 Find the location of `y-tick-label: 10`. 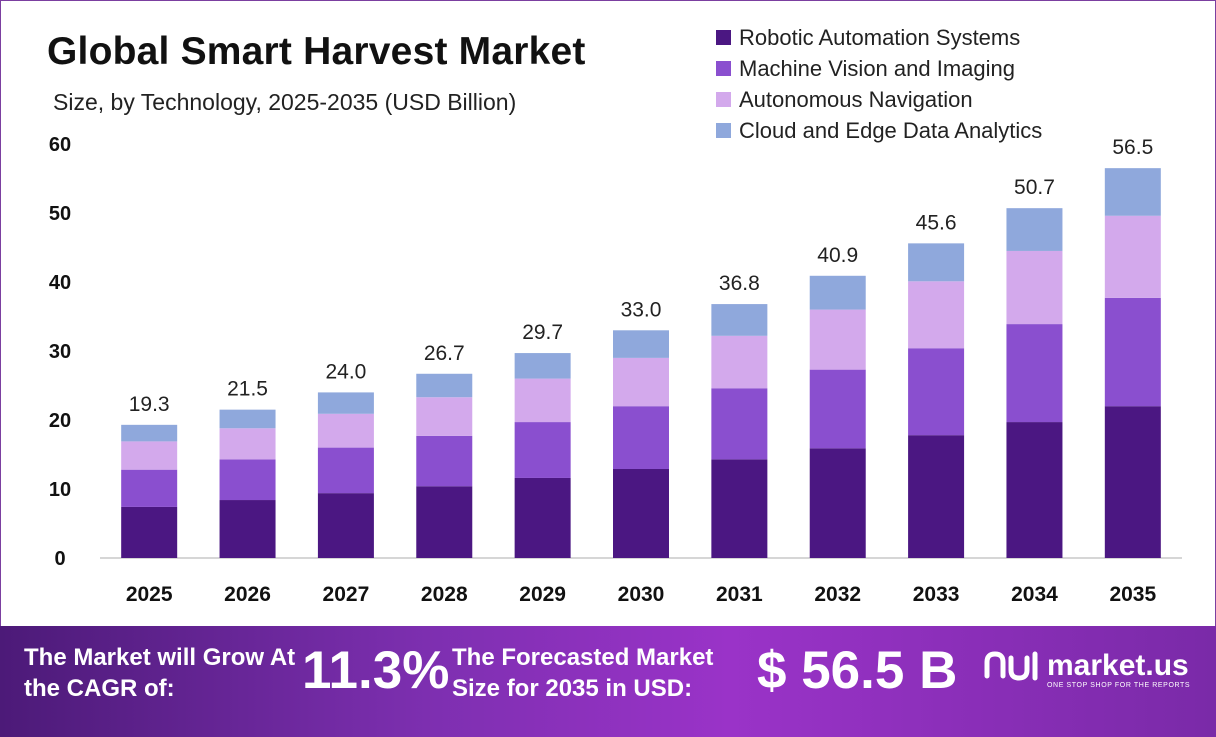

y-tick-label: 10 is located at coordinates (60, 490).